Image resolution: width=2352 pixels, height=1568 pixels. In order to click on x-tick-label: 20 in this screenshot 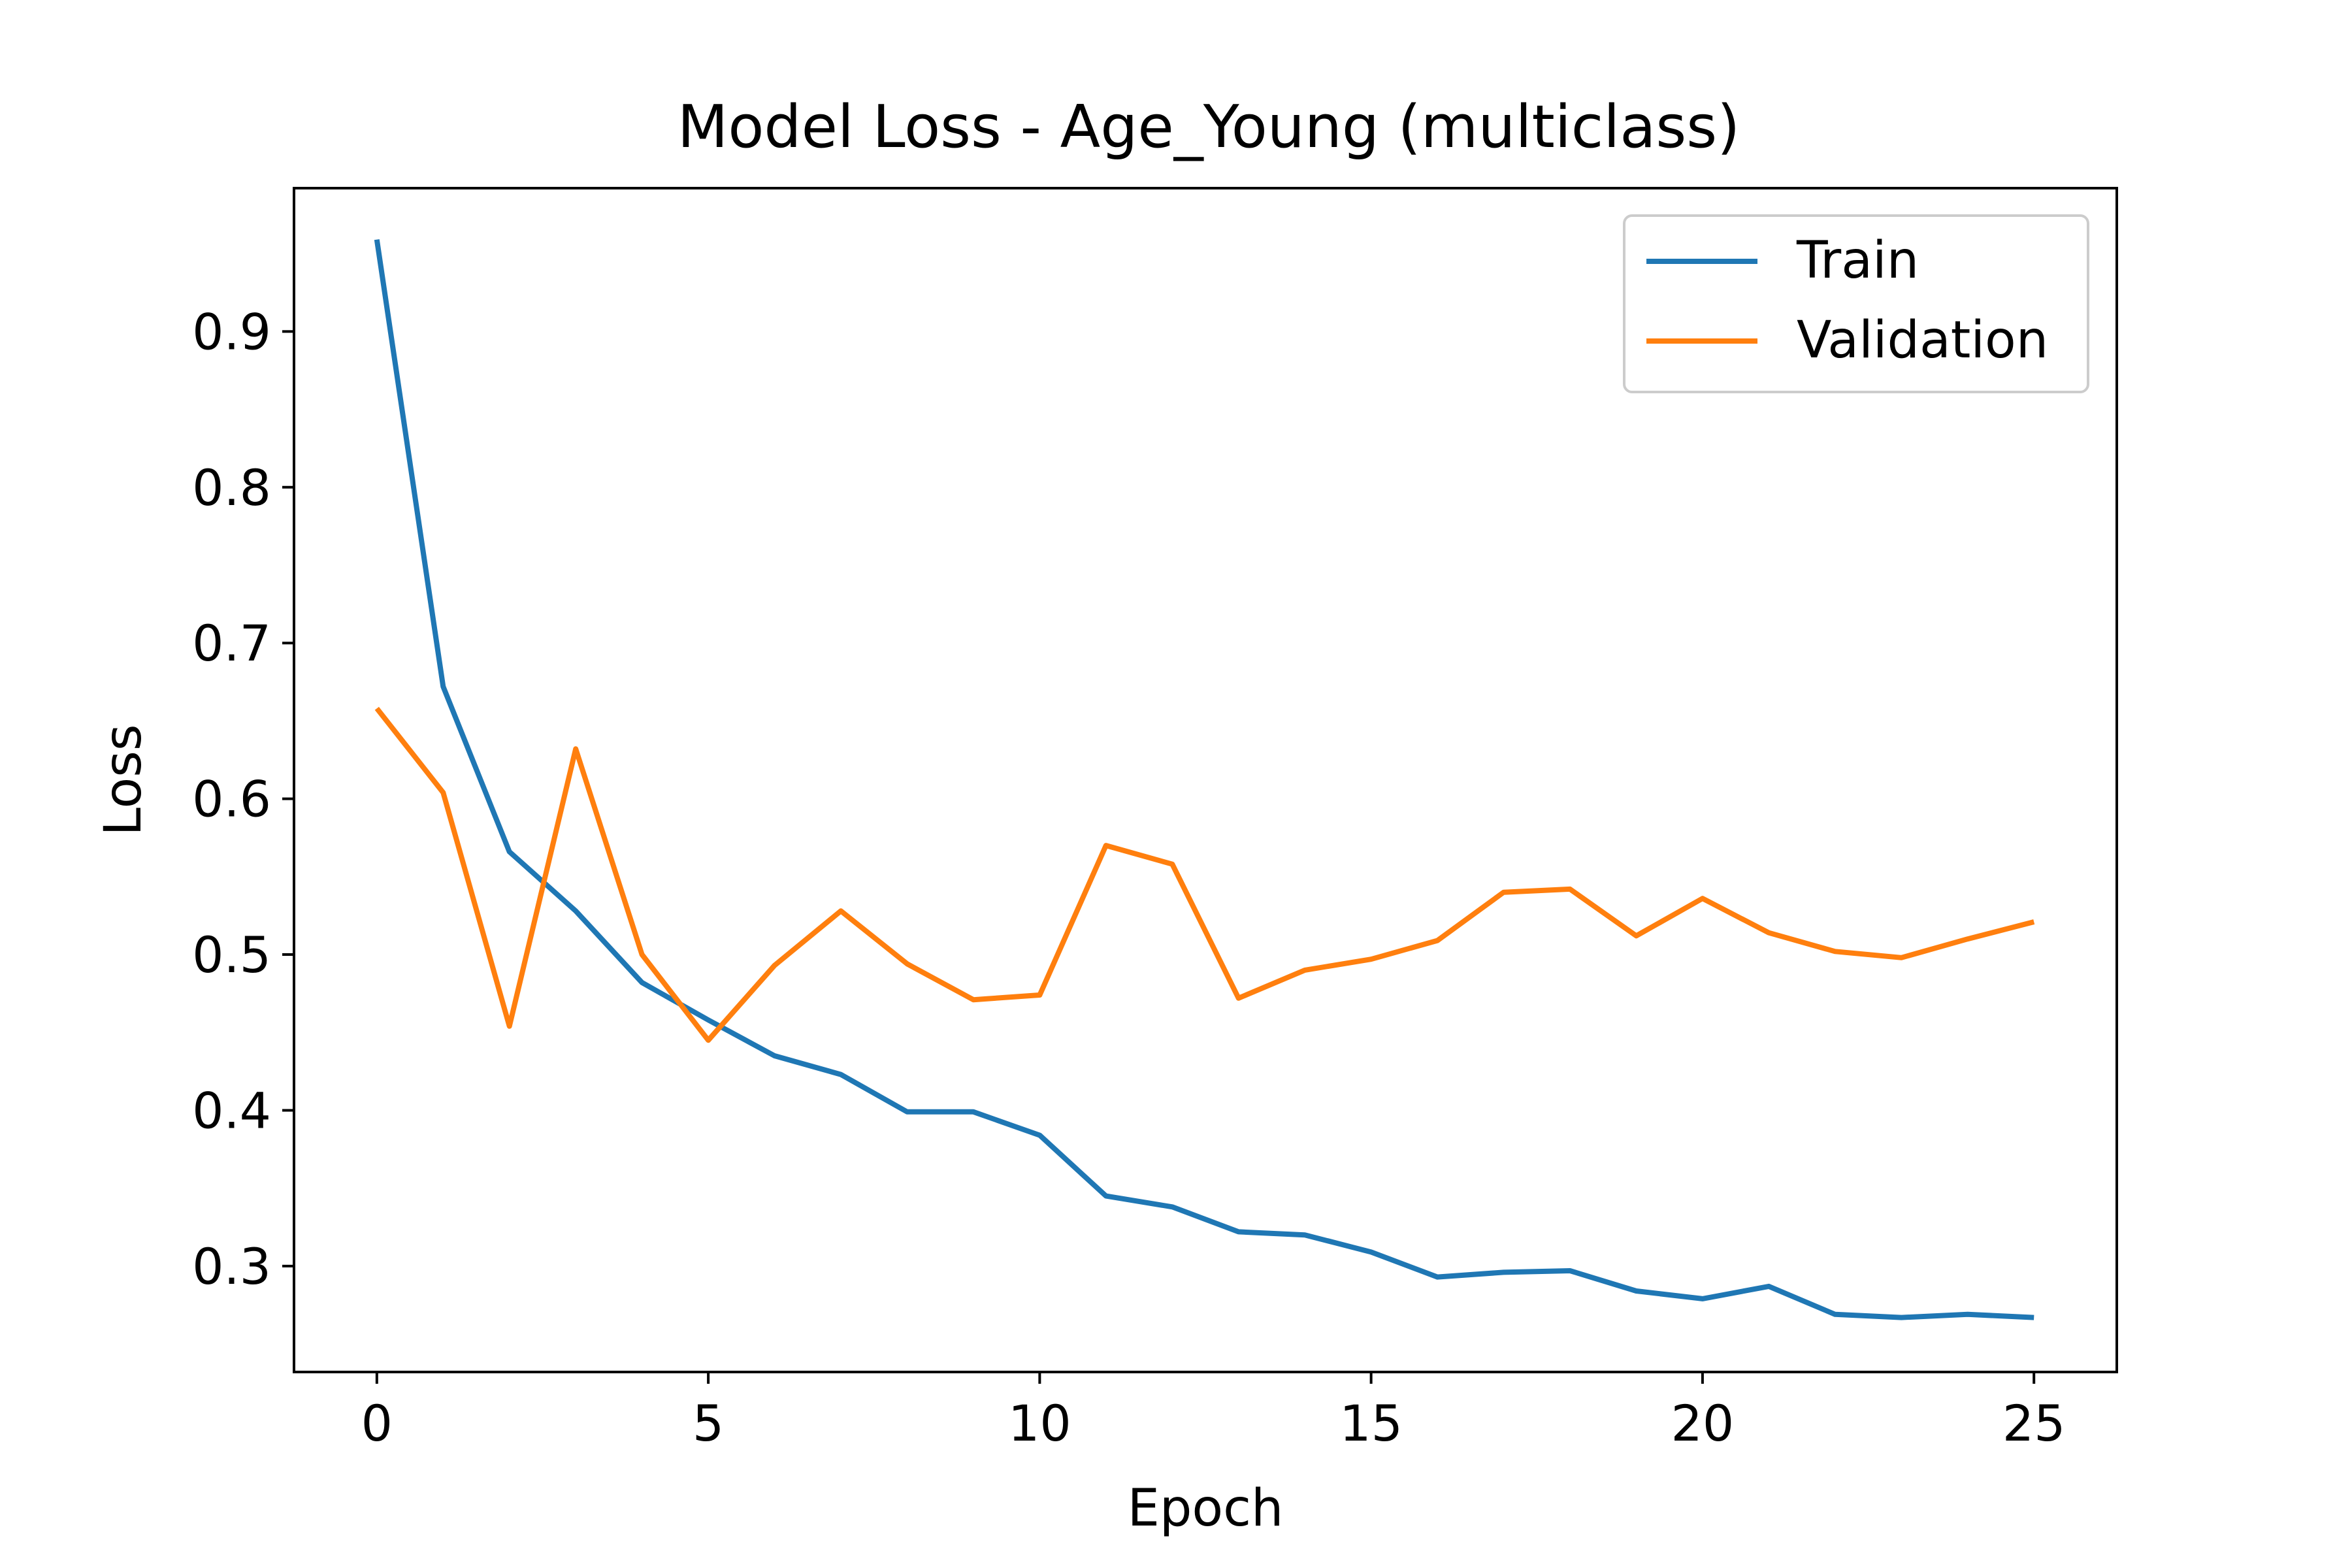, I will do `click(1703, 1423)`.